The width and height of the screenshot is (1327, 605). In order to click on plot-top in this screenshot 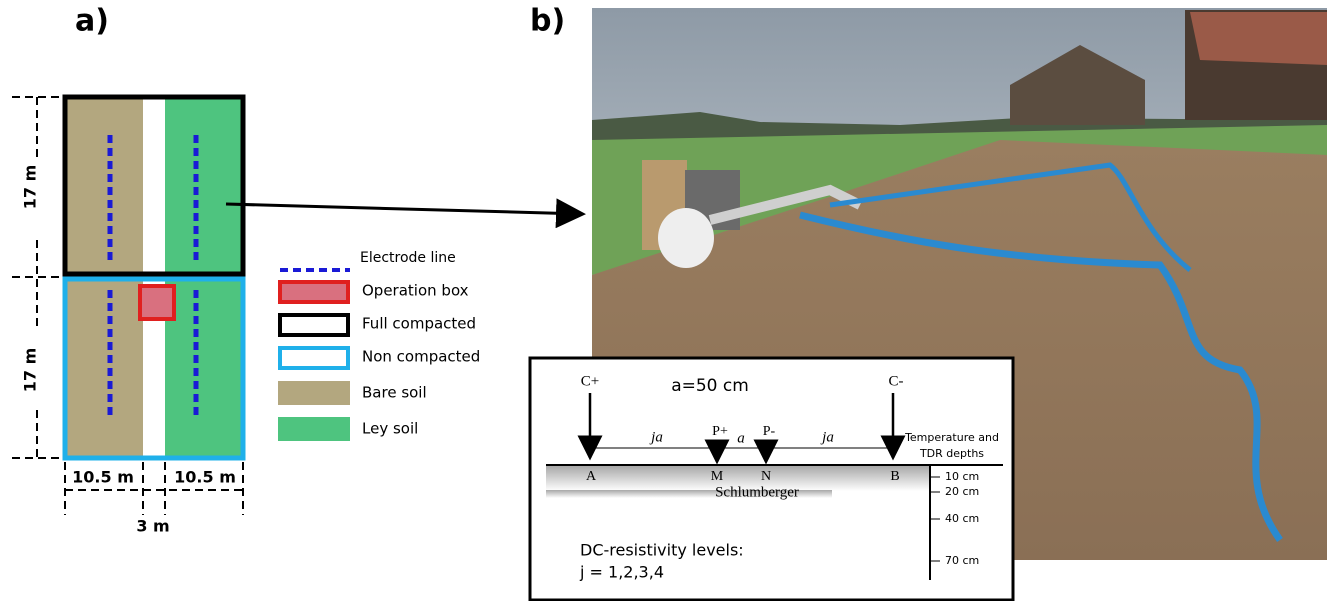, I will do `click(154, 185)`.